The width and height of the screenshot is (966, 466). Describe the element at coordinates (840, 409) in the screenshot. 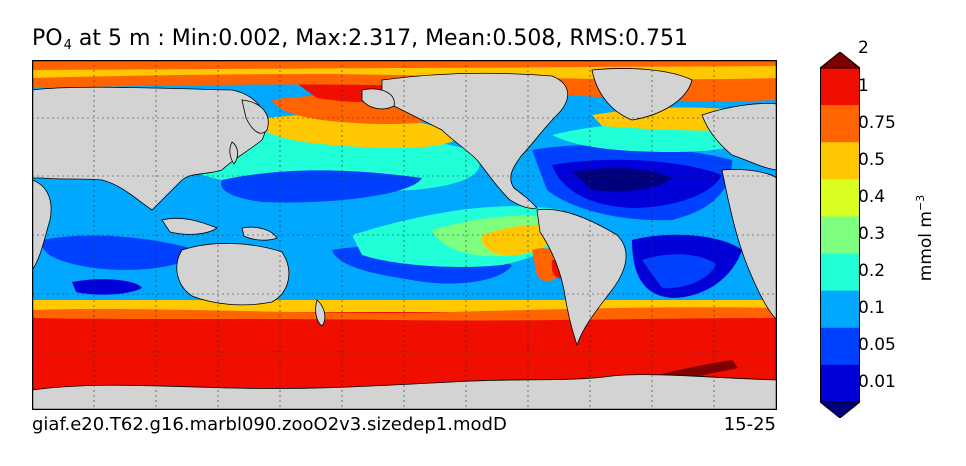

I see `colorbar-extend-min` at that location.